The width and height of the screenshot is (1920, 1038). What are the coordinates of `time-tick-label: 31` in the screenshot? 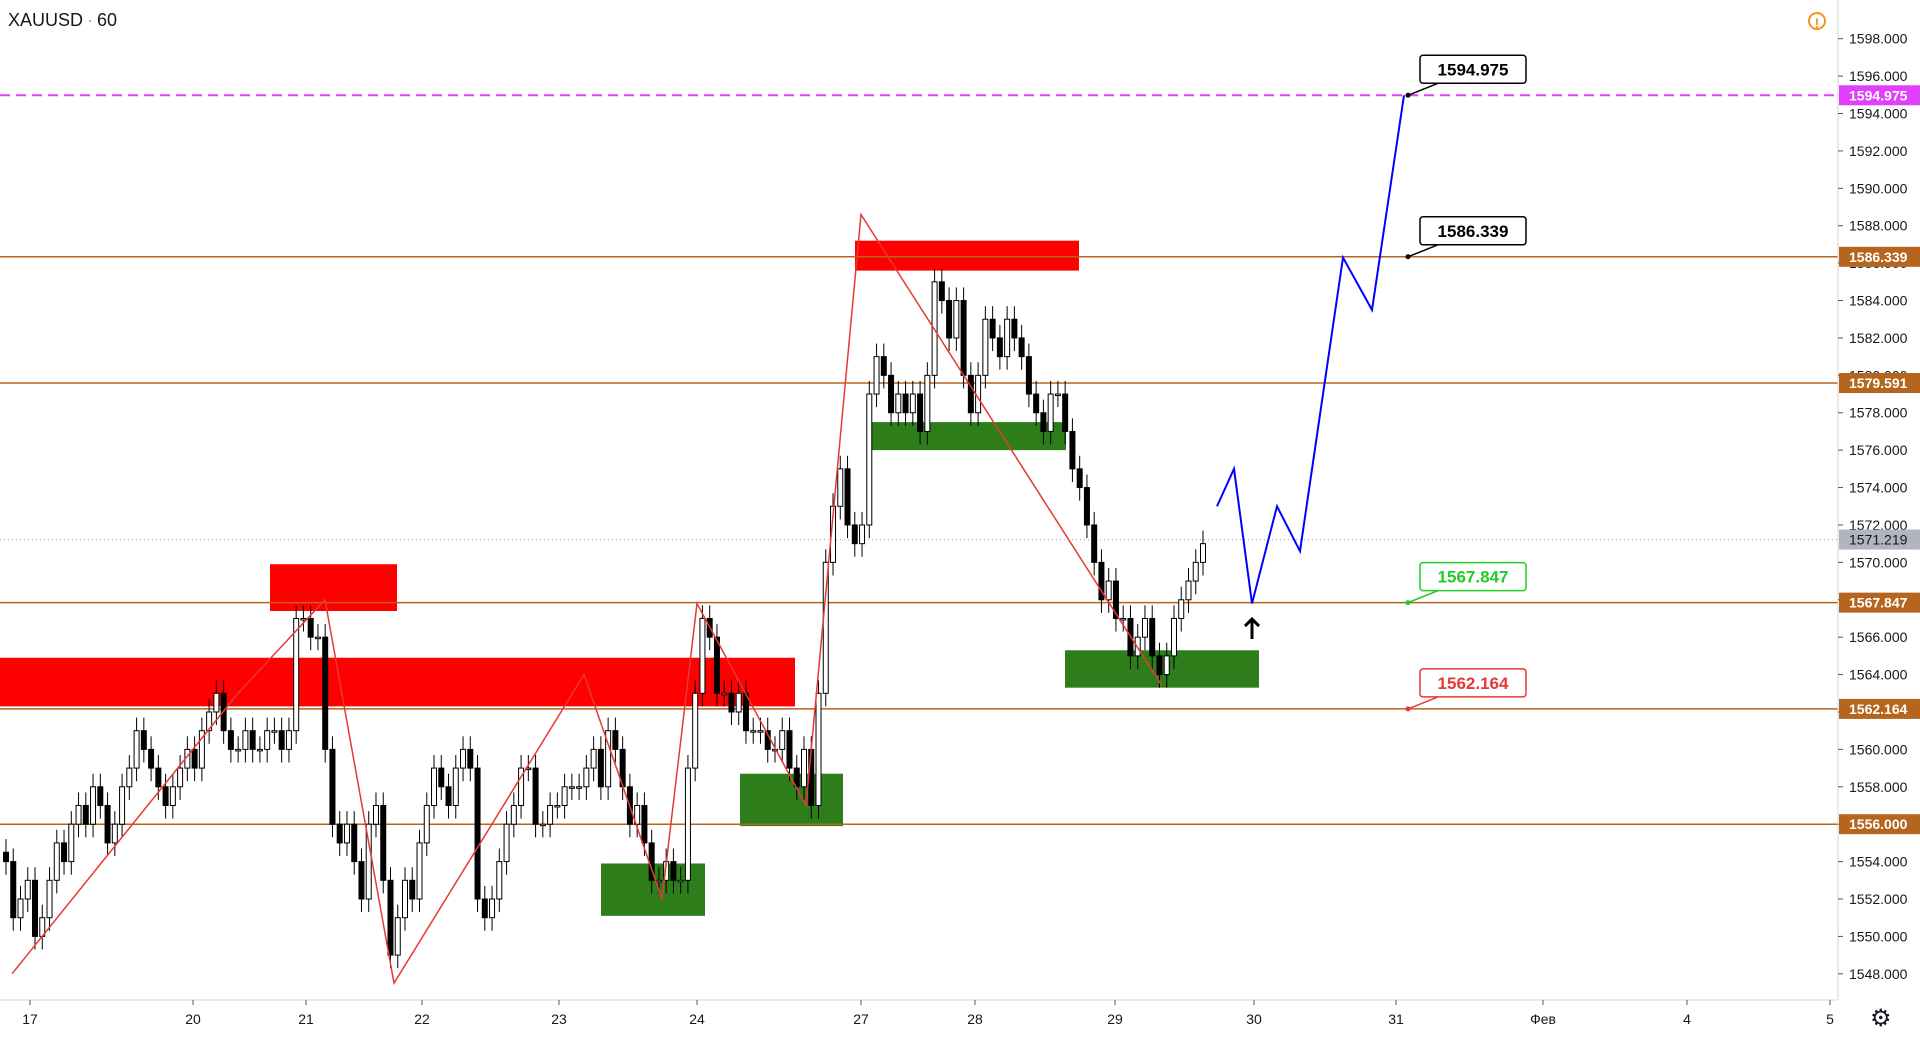 It's located at (1396, 1019).